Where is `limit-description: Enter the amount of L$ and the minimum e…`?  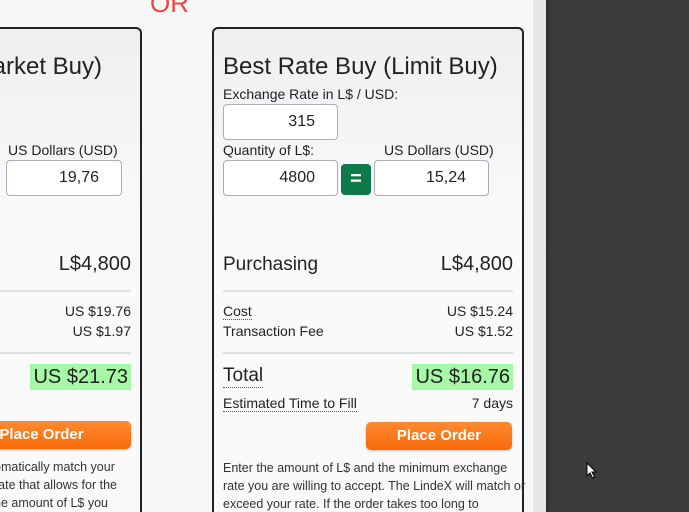
limit-description: Enter the amount of L$ and the minimum e… is located at coordinates (374, 485).